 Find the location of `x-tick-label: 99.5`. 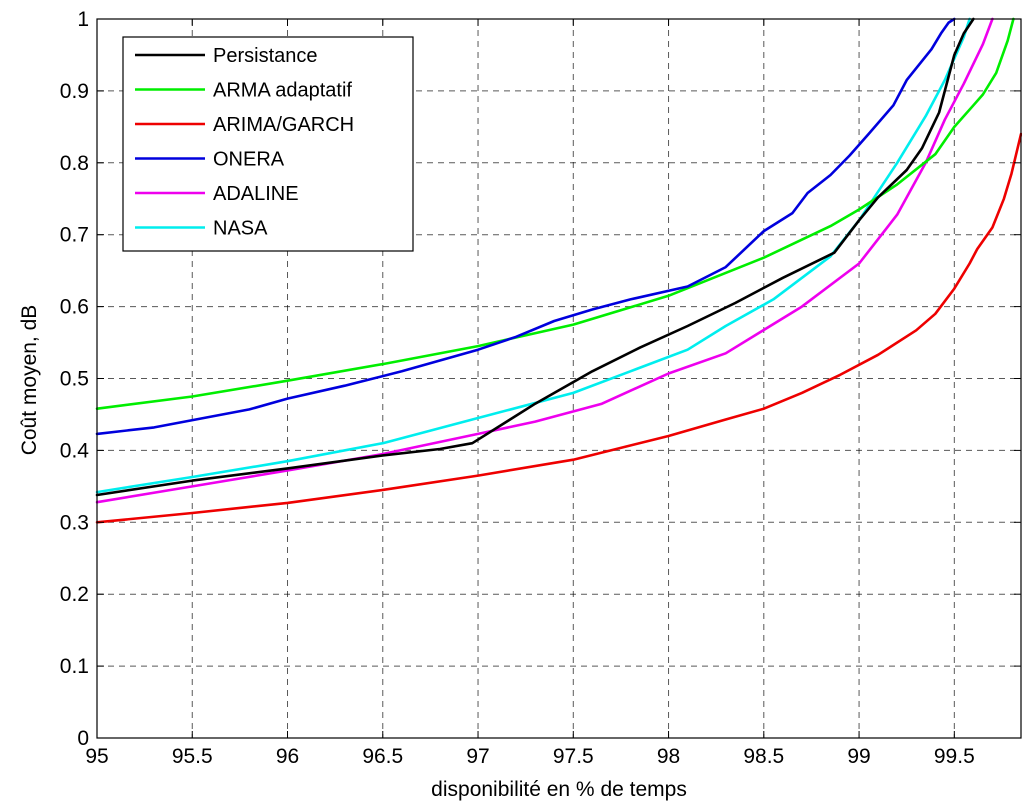

x-tick-label: 99.5 is located at coordinates (954, 756).